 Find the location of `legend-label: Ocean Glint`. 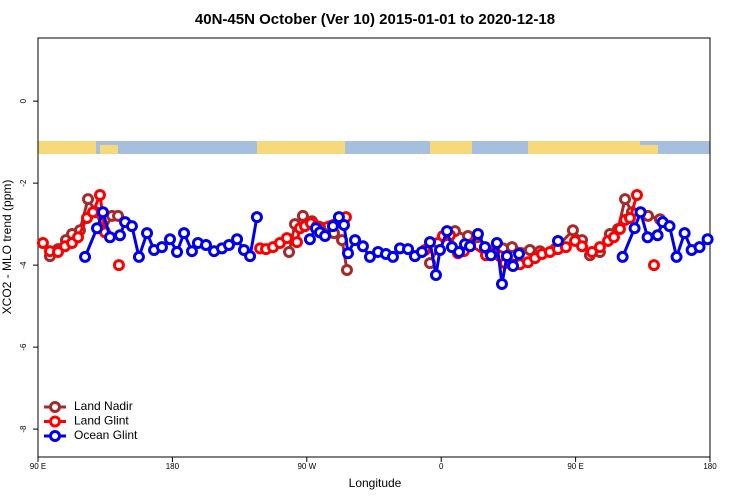

legend-label: Ocean Glint is located at coordinates (106, 435).